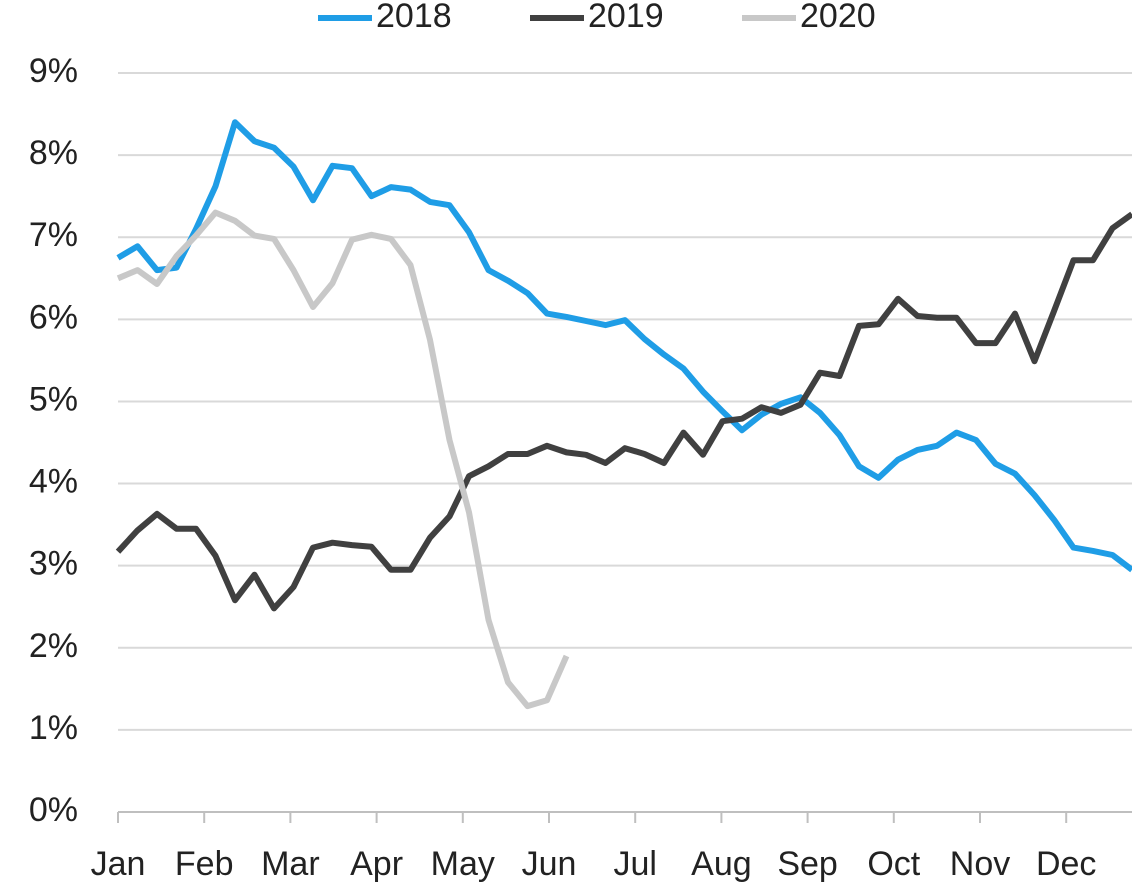 The width and height of the screenshot is (1132, 887). Describe the element at coordinates (53, 235) in the screenshot. I see `y-tick-label: 7%` at that location.